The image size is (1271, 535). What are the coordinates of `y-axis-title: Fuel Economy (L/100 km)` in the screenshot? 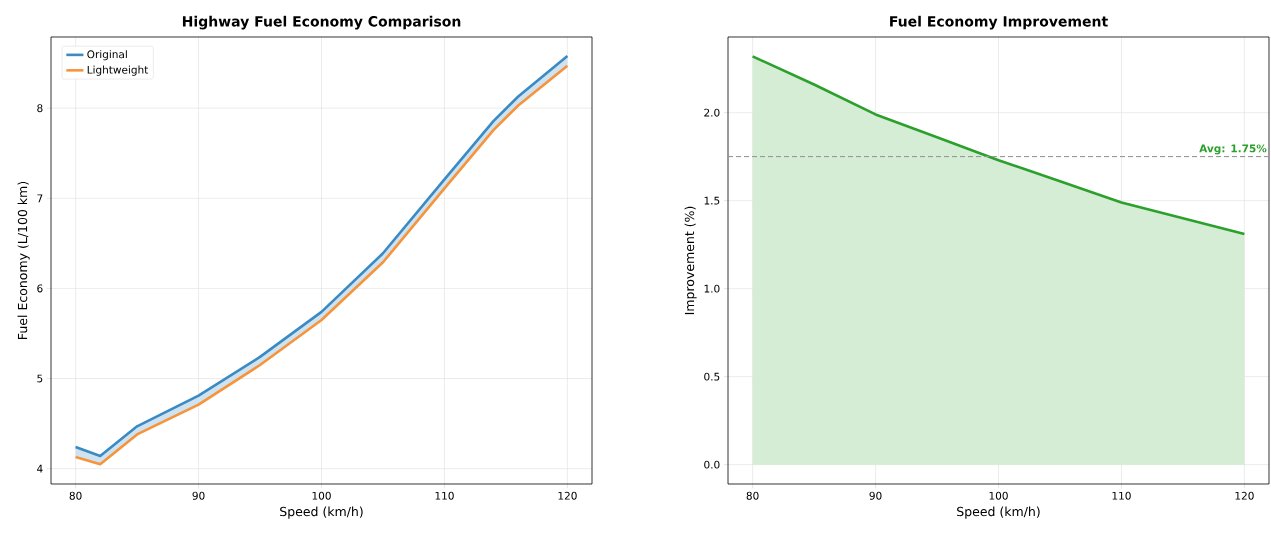 It's located at (23, 260).